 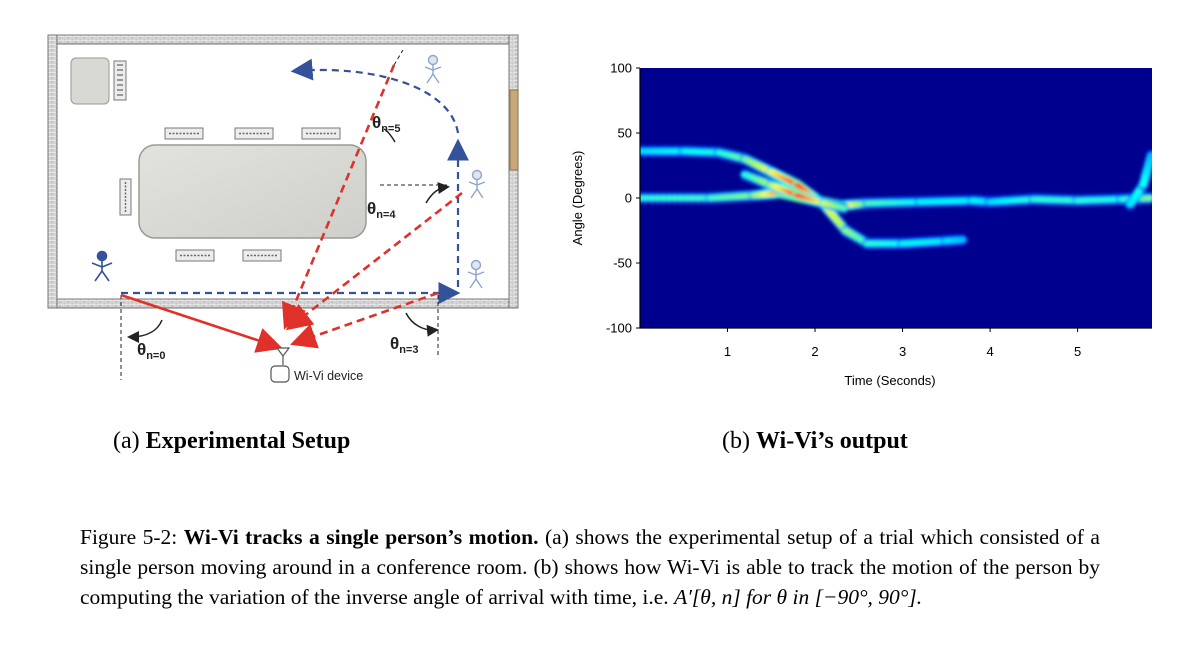 What do you see at coordinates (736, 441) in the screenshot?
I see `subcaption-b-label: (b)` at bounding box center [736, 441].